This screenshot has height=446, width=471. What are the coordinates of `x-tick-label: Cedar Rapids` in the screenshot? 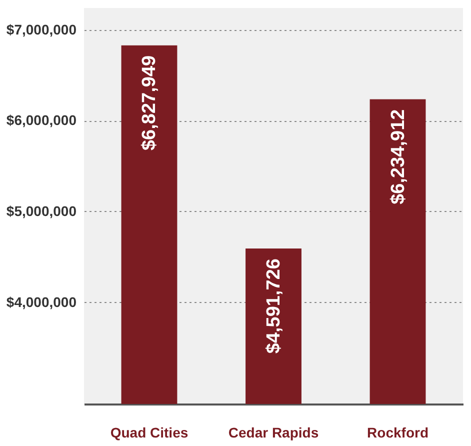 It's located at (273, 432).